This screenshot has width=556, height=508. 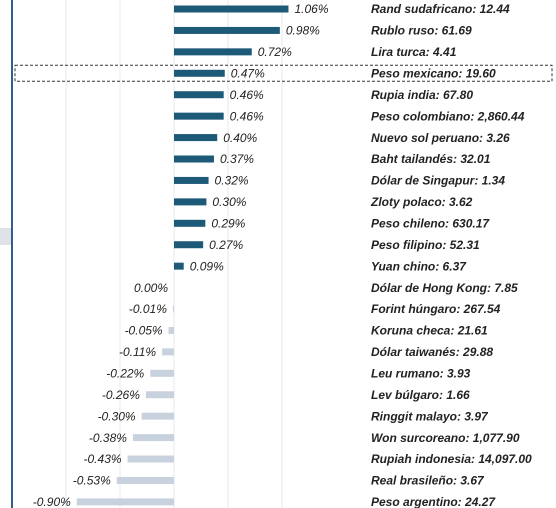 I want to click on category-label: Zloty polaco: 3.62, so click(x=421, y=202).